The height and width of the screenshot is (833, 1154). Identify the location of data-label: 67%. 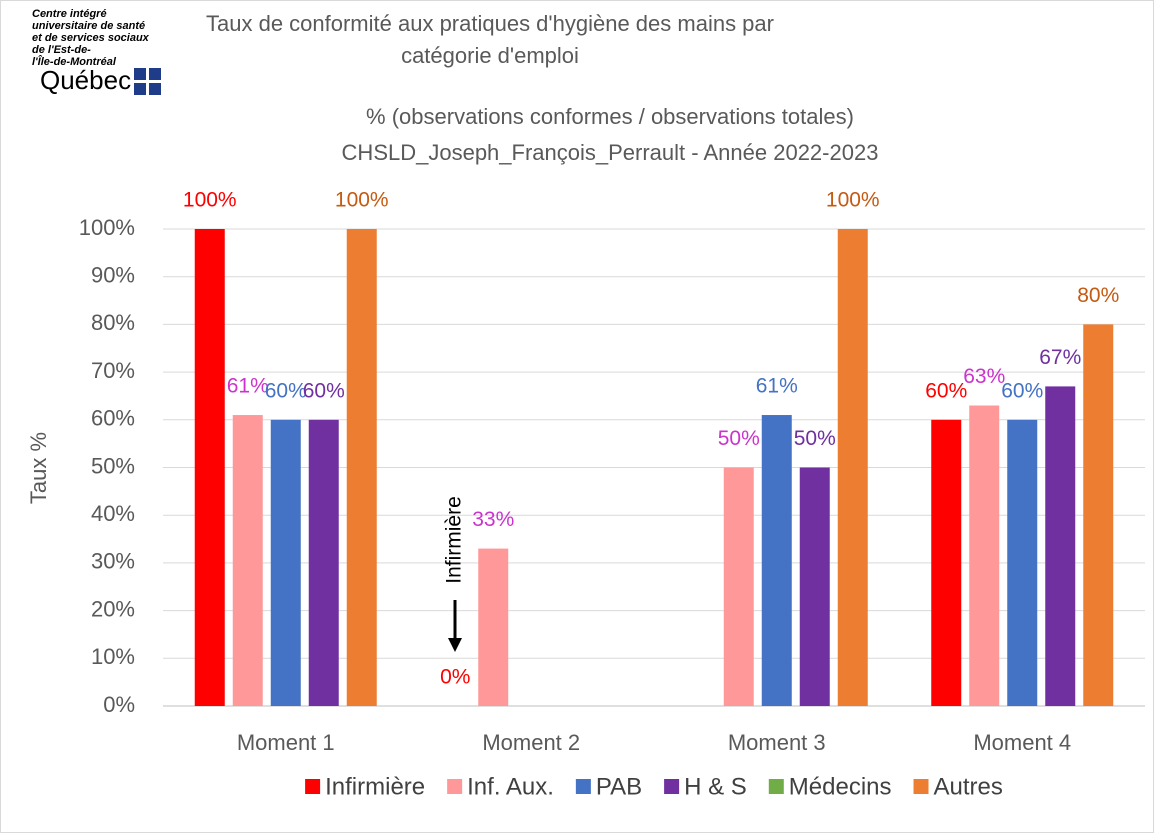
(1060, 357).